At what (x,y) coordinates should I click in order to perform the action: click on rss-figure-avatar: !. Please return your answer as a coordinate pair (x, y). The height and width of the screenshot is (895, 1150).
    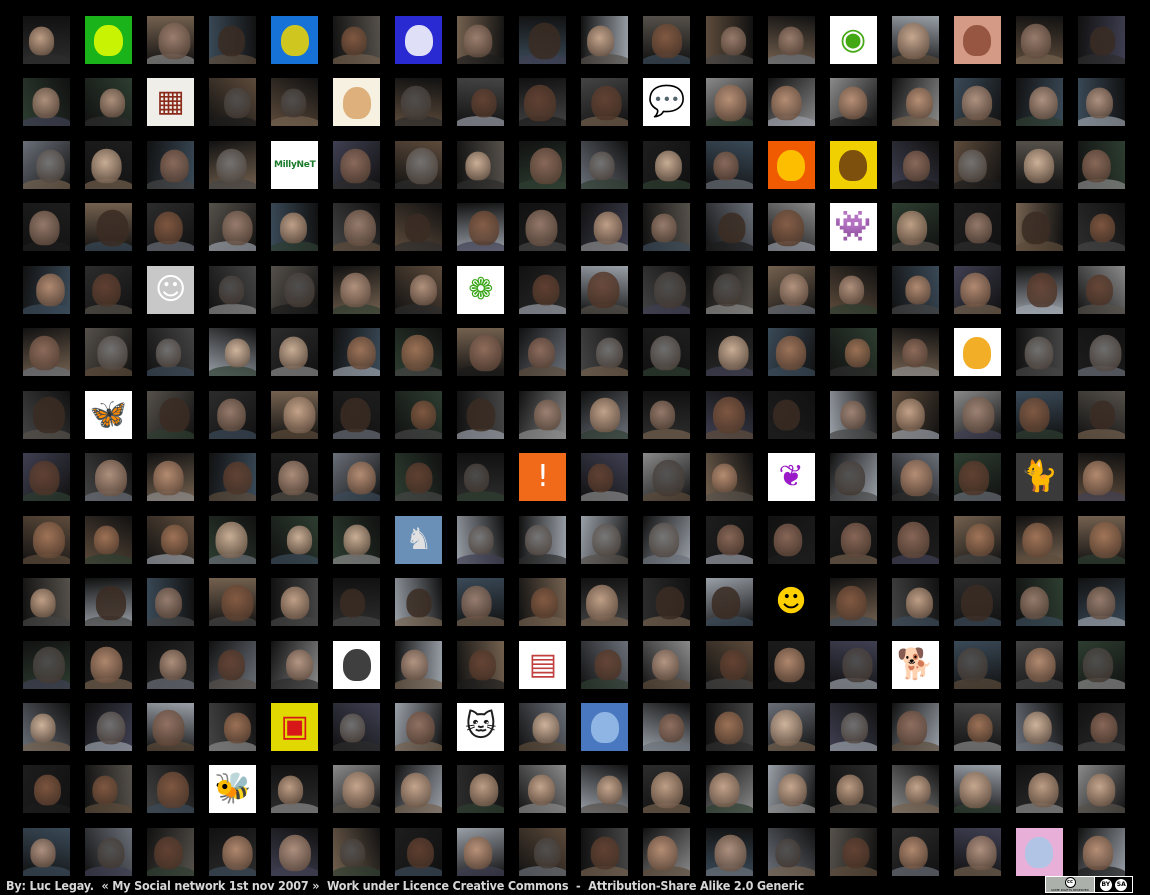
    Looking at the image, I should click on (543, 477).